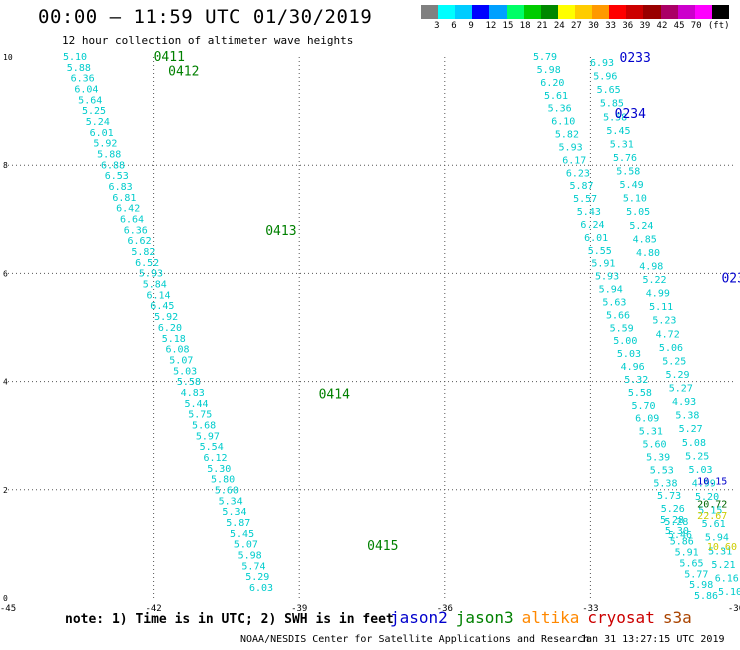  Describe the element at coordinates (246, 545) in the screenshot. I see `wave-height-value: 5.07` at that location.